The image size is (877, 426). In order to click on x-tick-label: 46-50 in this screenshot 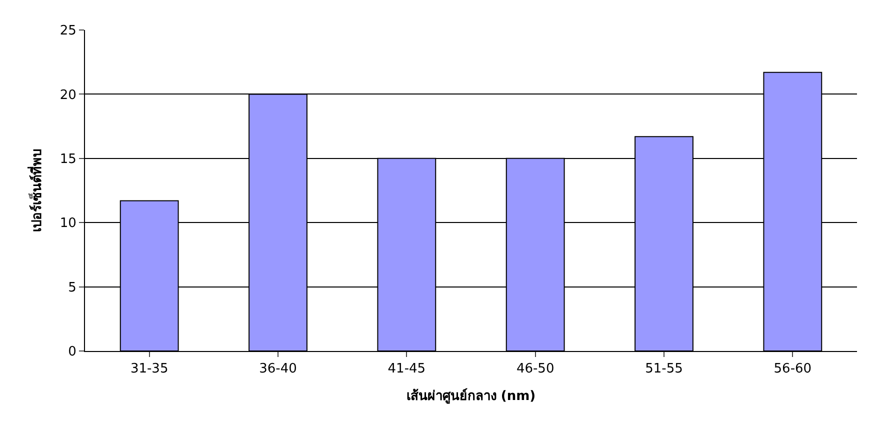, I will do `click(535, 369)`.